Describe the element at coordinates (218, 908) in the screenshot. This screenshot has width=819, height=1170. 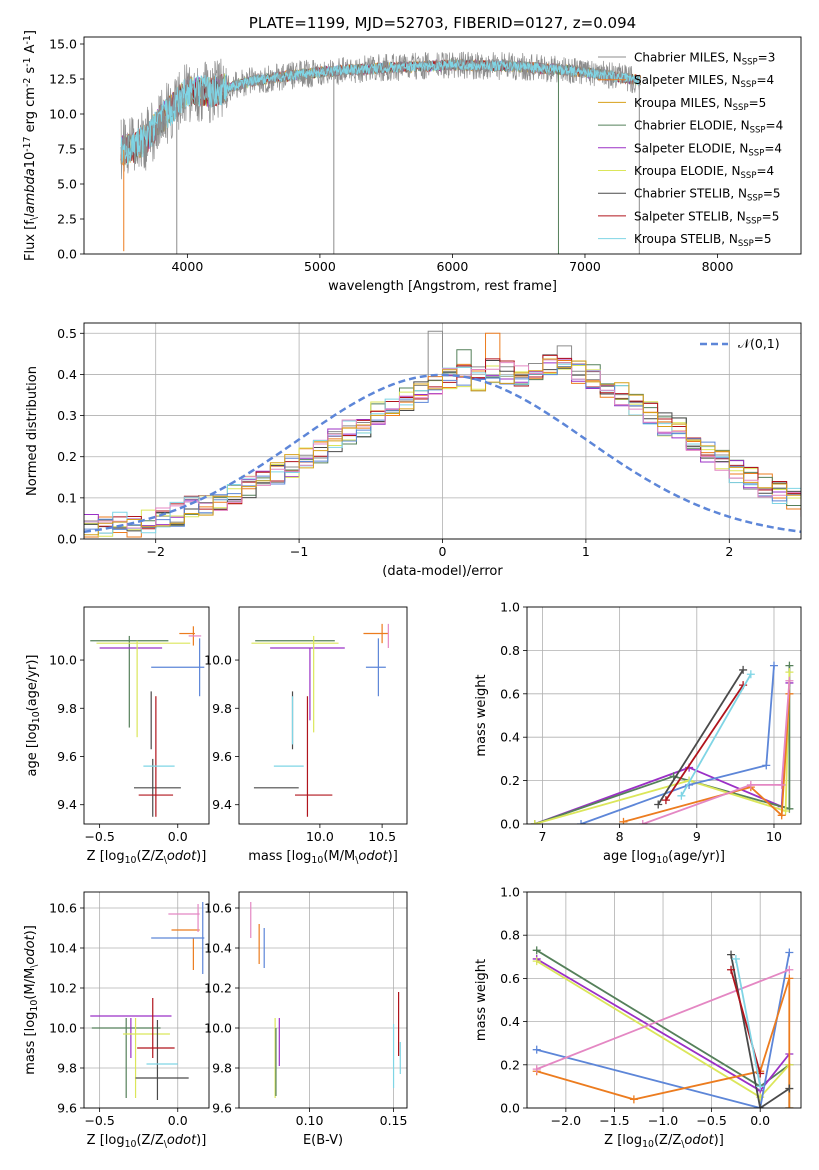
I see `y-tick-label: 10.6` at that location.